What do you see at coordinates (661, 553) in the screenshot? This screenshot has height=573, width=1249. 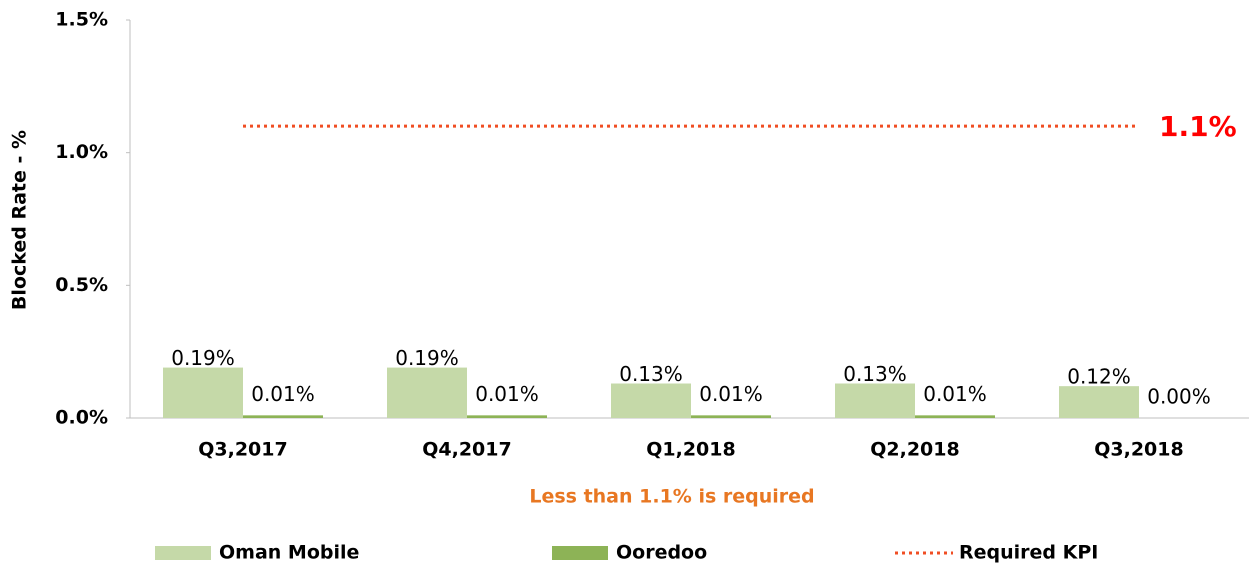 I see `legend-label: Ooredoo` at bounding box center [661, 553].